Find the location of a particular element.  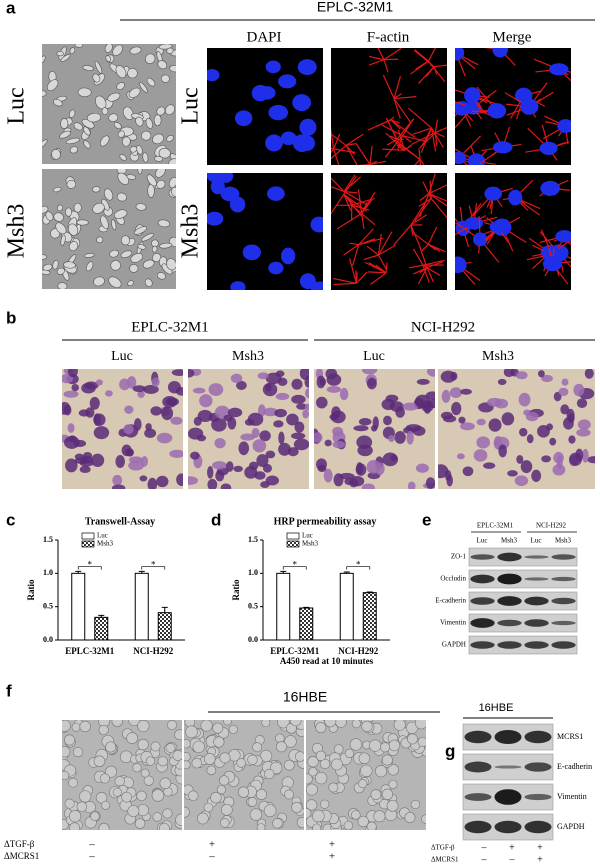

significance-bracket is located at coordinates (358, 568).